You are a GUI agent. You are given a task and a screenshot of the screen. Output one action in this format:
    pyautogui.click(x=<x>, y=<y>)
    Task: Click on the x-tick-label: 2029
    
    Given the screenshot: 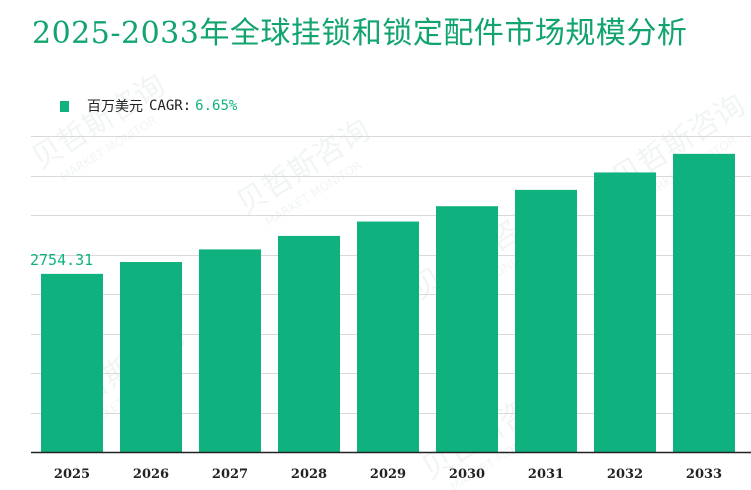 What is the action you would take?
    pyautogui.click(x=388, y=474)
    